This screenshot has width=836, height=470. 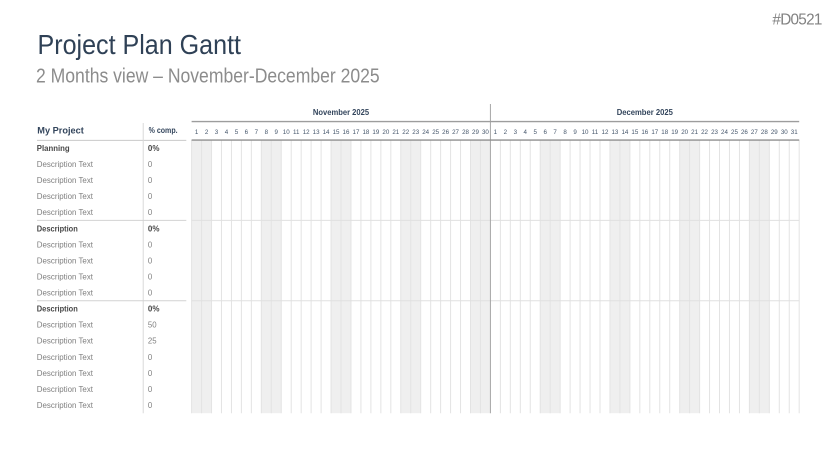 What do you see at coordinates (152, 325) in the screenshot?
I see `svg-text: 50` at bounding box center [152, 325].